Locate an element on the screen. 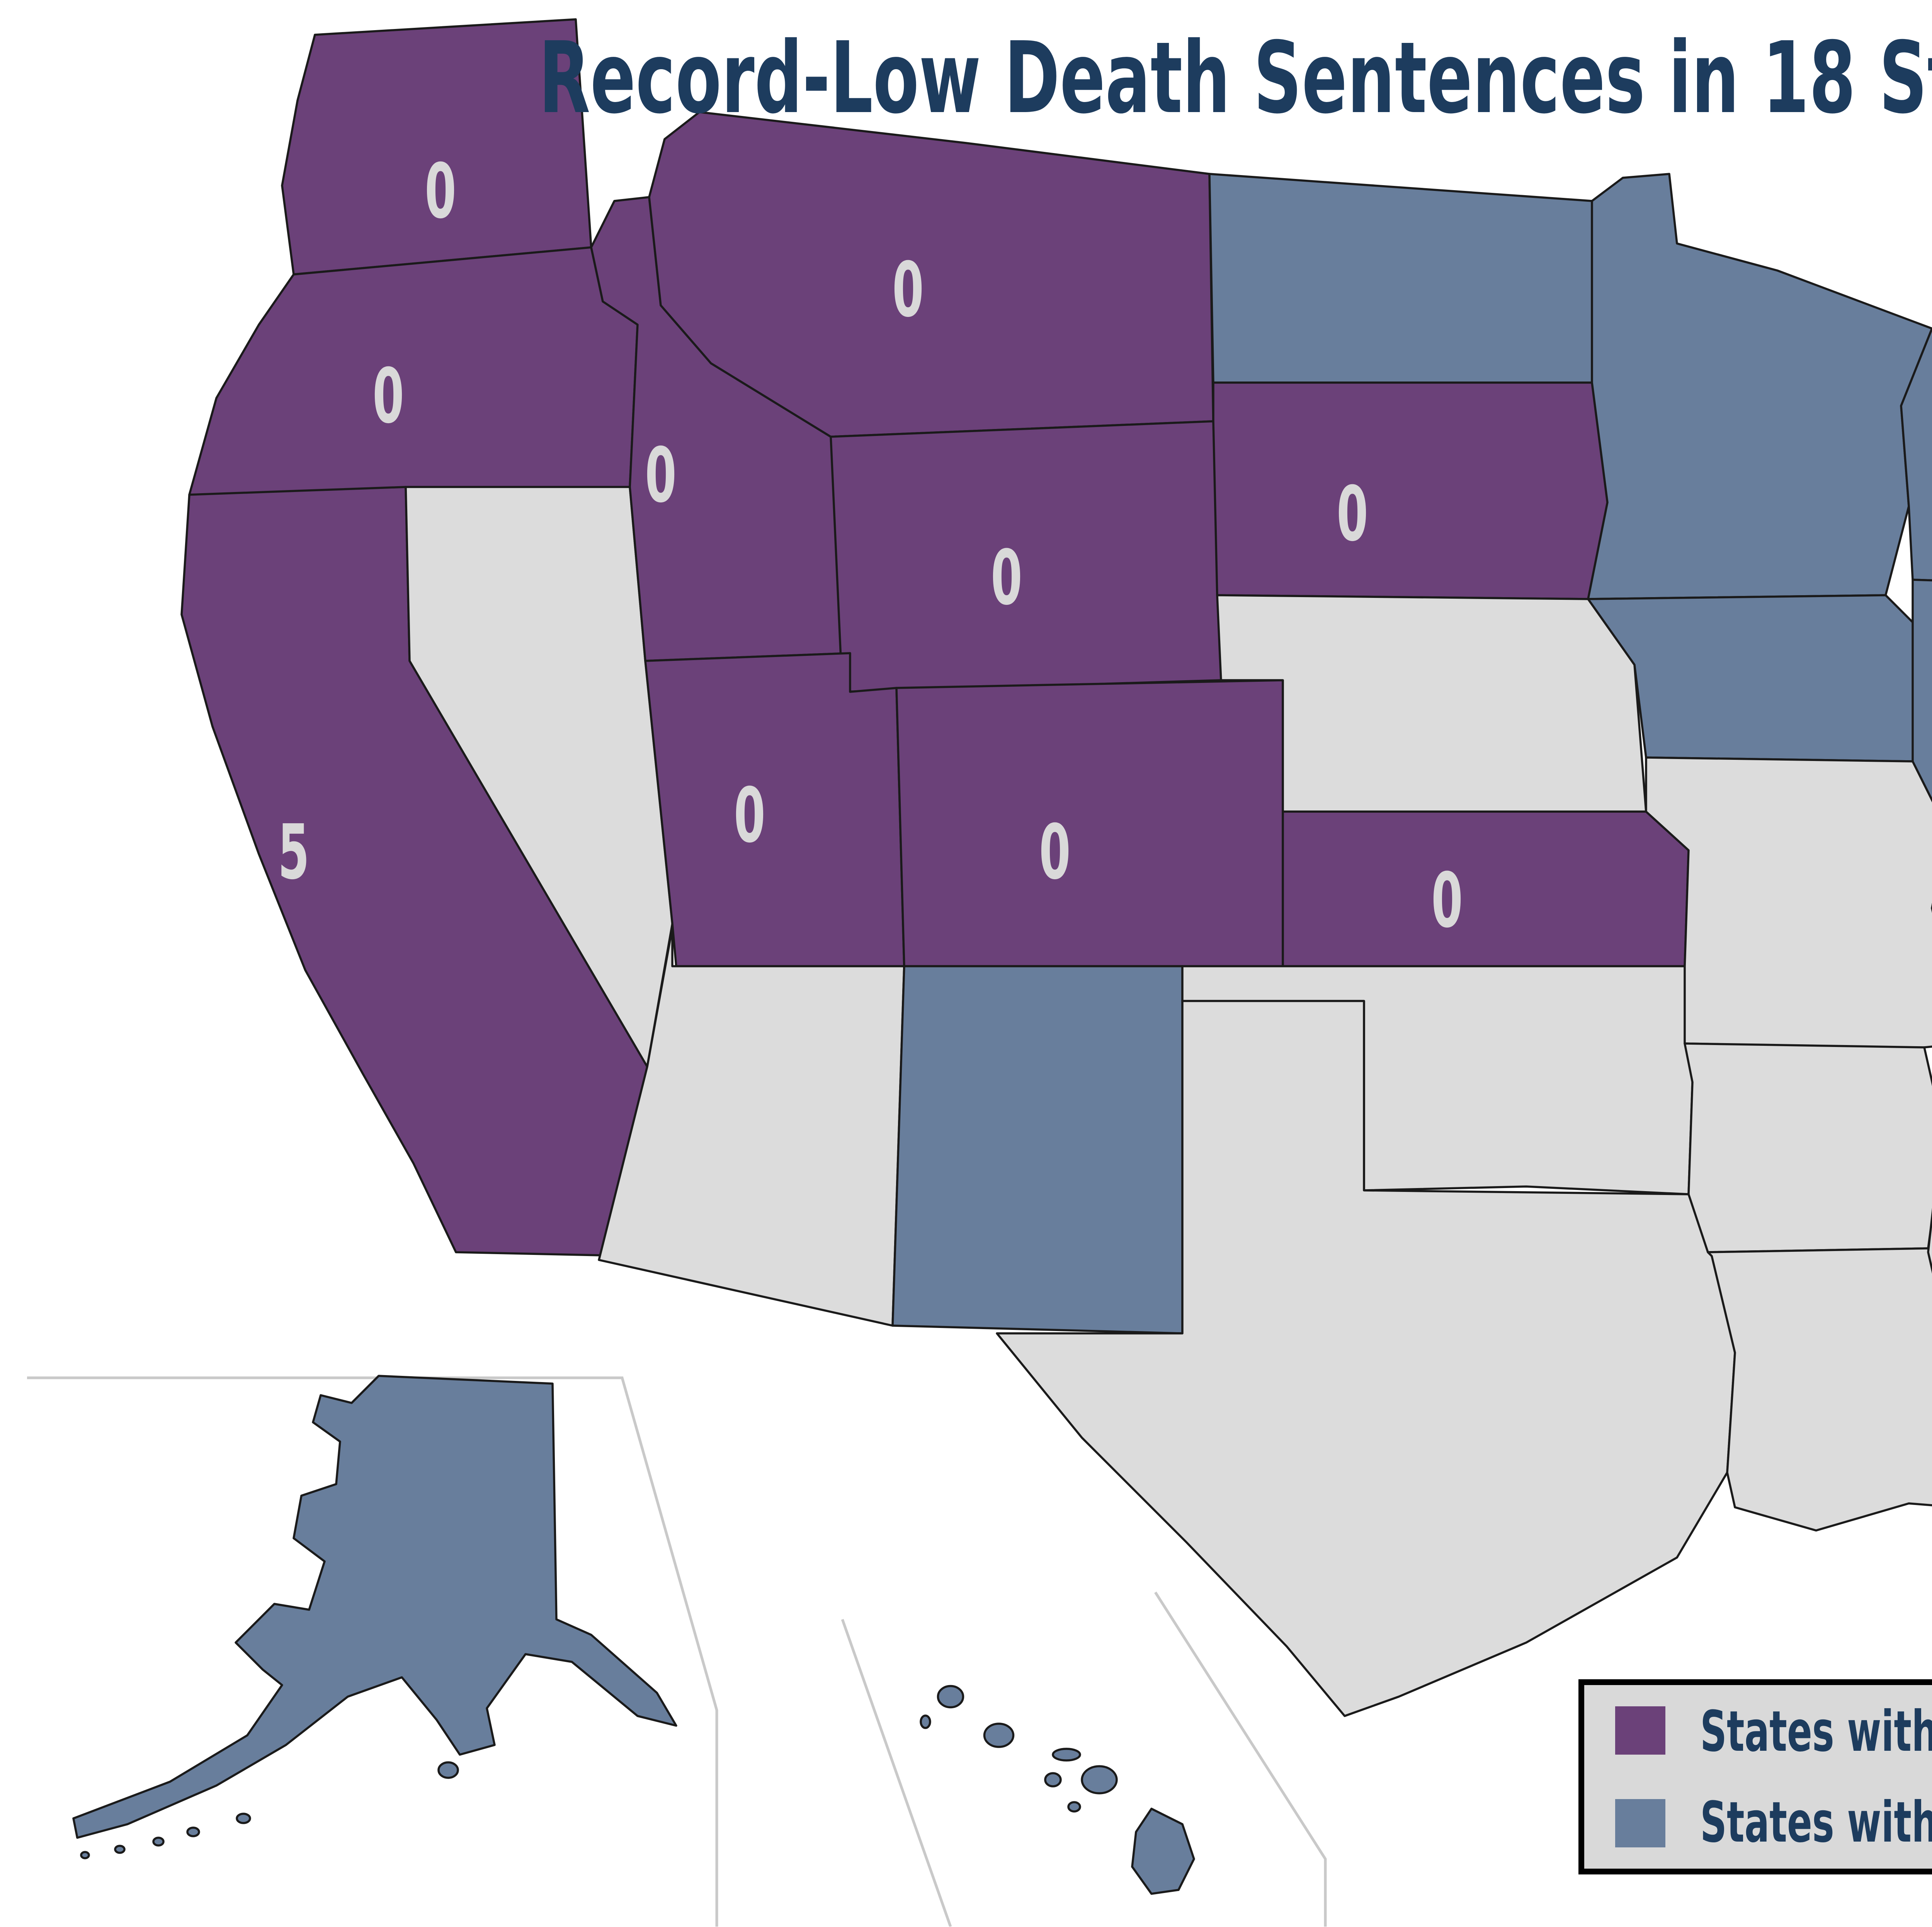 The image size is (1932, 1927). state-louisiana is located at coordinates (1820, 1389).